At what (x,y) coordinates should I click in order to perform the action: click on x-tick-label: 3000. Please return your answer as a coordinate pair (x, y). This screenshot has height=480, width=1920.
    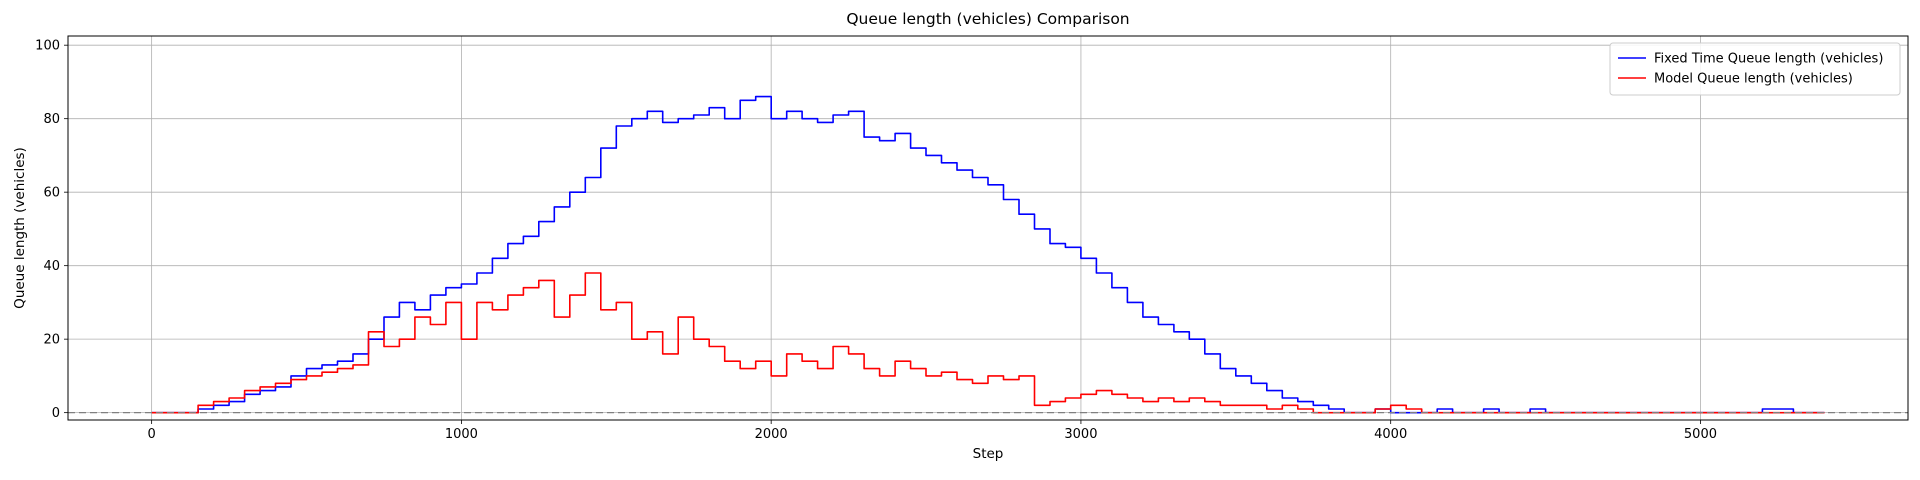
    Looking at the image, I should click on (1080, 434).